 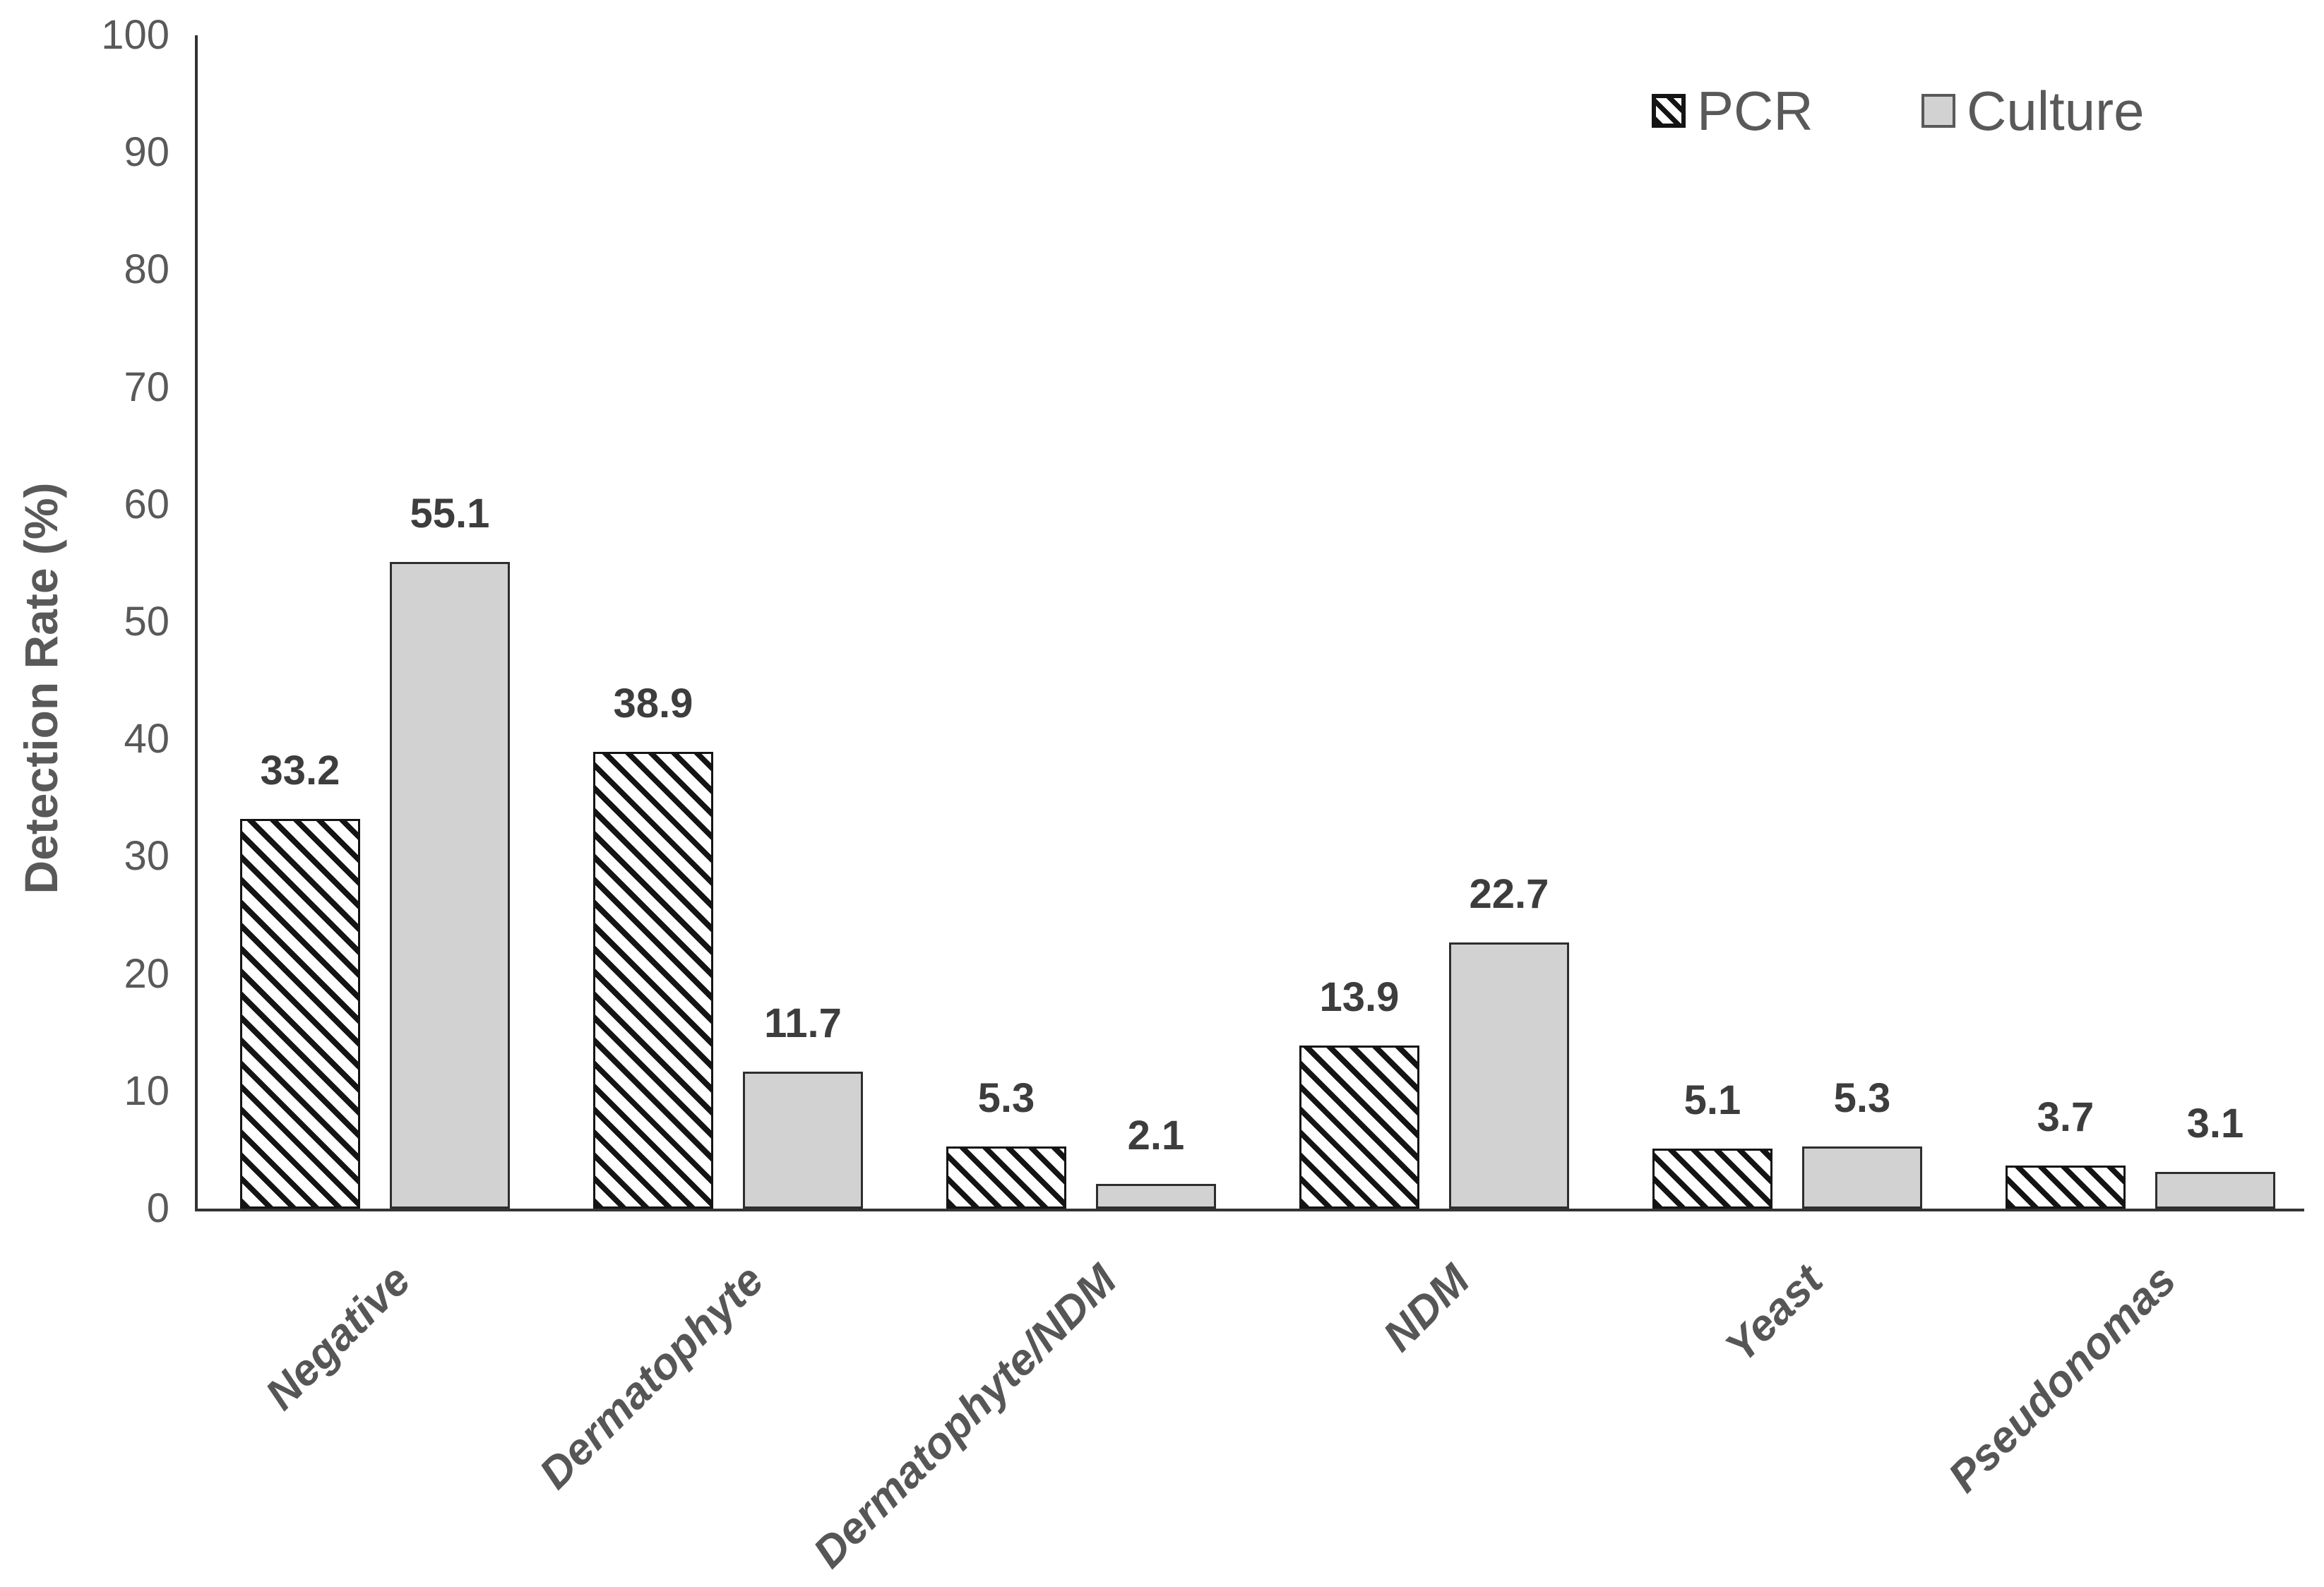 What do you see at coordinates (1862, 1177) in the screenshot?
I see `bar-culture-yeast` at bounding box center [1862, 1177].